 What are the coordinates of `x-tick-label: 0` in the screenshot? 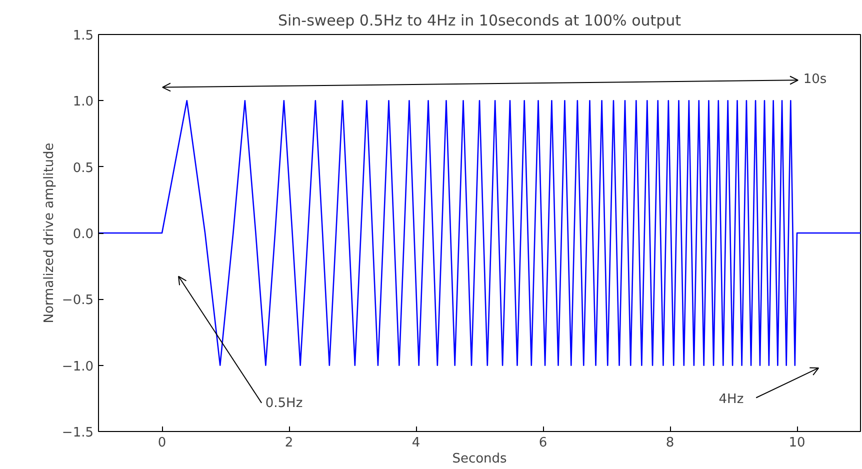 It's located at (162, 443).